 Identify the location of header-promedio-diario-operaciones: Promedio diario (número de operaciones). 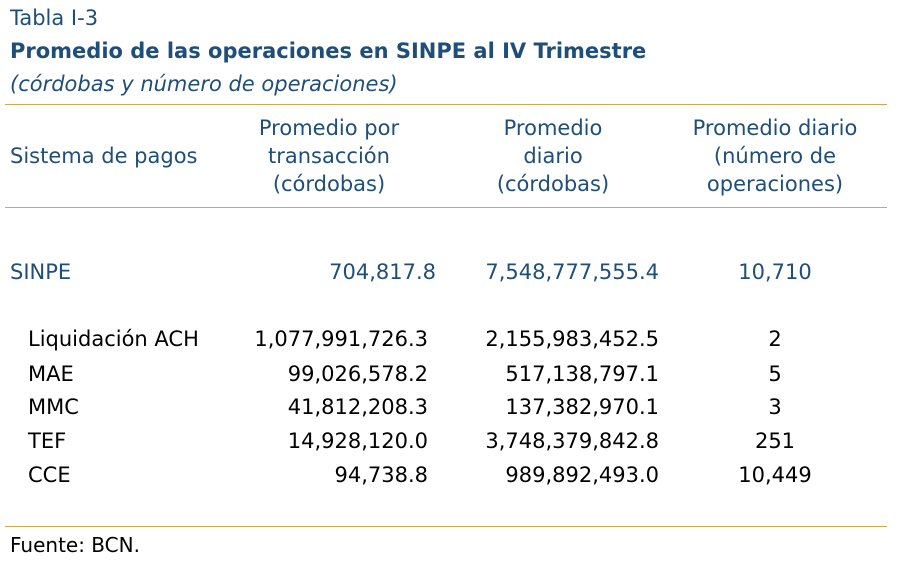
(775, 156).